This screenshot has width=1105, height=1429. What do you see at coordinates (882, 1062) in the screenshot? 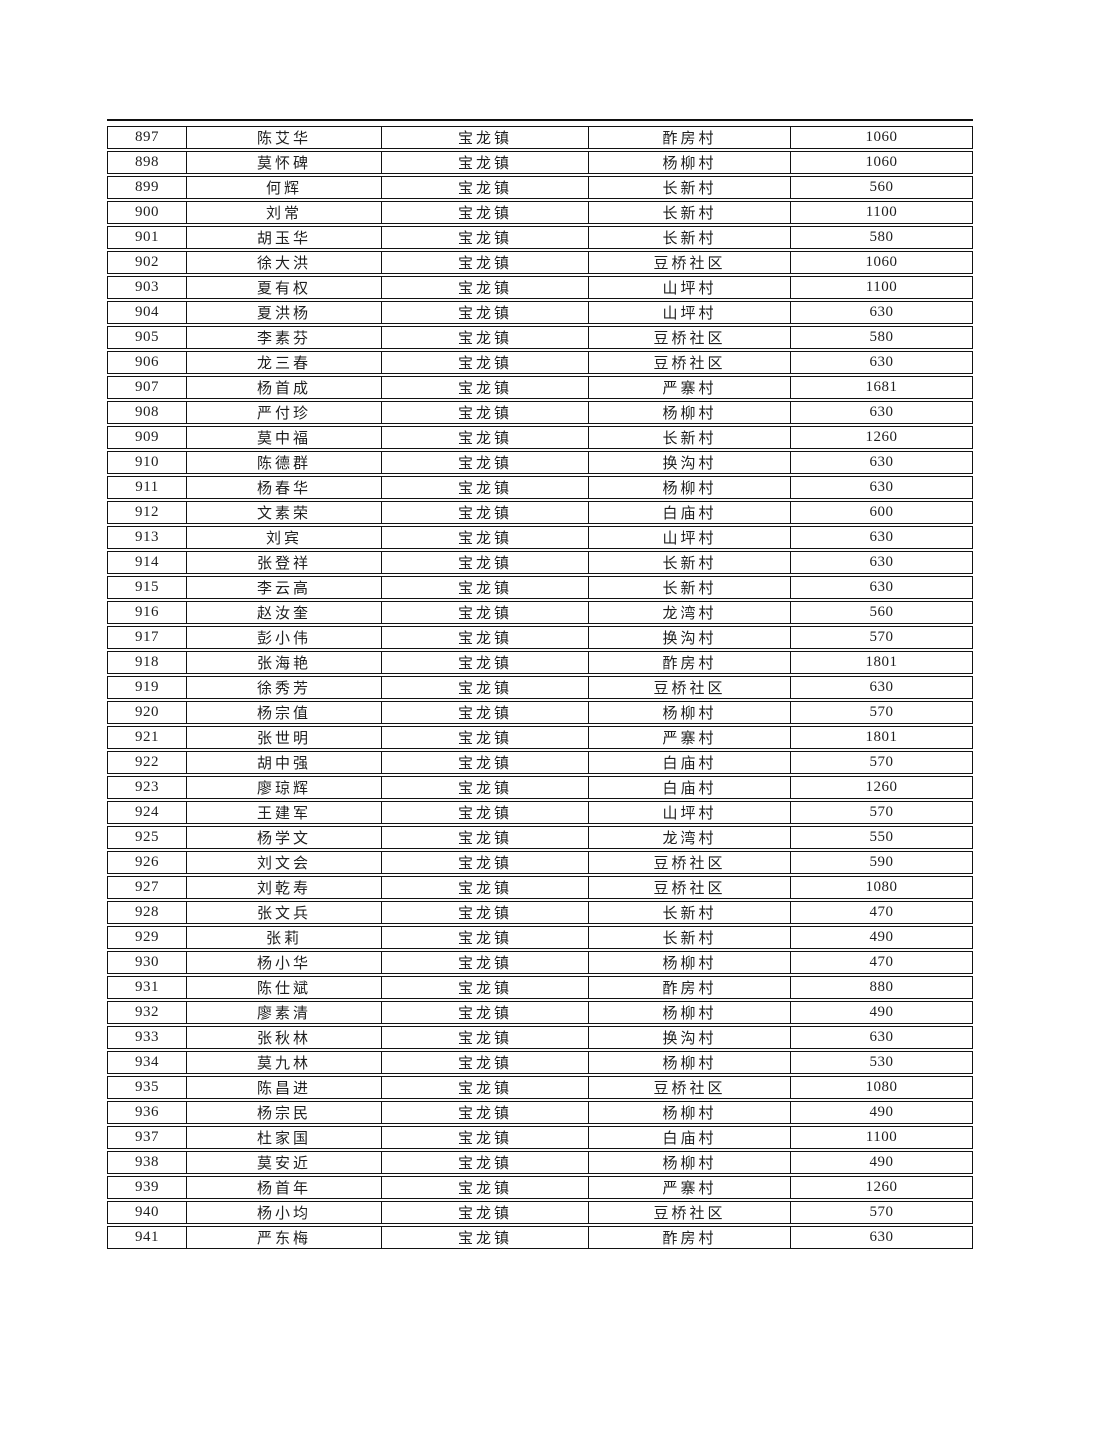
I see `cell-amount: 530` at bounding box center [882, 1062].